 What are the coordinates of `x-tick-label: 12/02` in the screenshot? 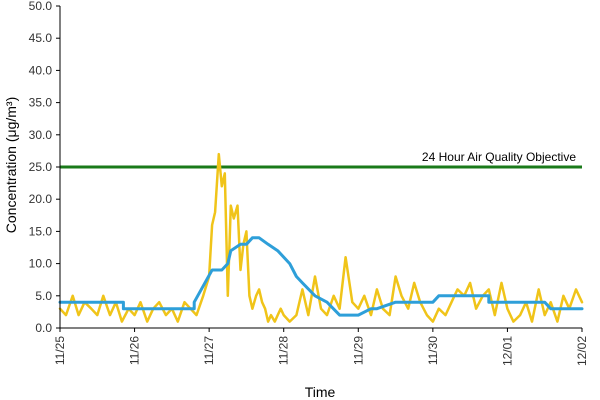 It's located at (582, 351).